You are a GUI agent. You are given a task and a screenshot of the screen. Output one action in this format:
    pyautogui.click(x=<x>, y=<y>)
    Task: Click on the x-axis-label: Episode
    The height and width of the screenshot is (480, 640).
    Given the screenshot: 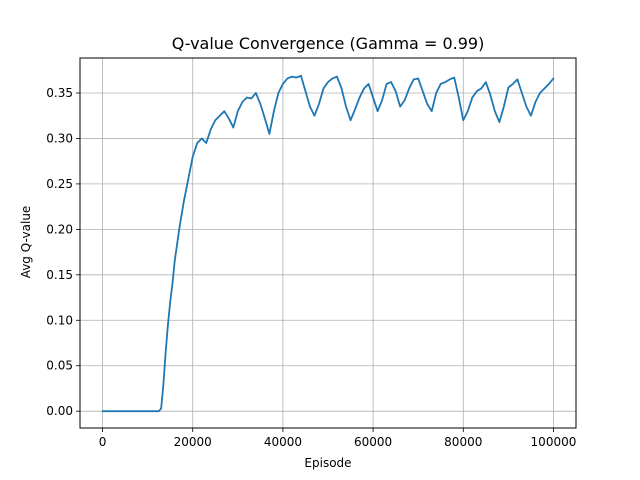 What is the action you would take?
    pyautogui.click(x=327, y=463)
    